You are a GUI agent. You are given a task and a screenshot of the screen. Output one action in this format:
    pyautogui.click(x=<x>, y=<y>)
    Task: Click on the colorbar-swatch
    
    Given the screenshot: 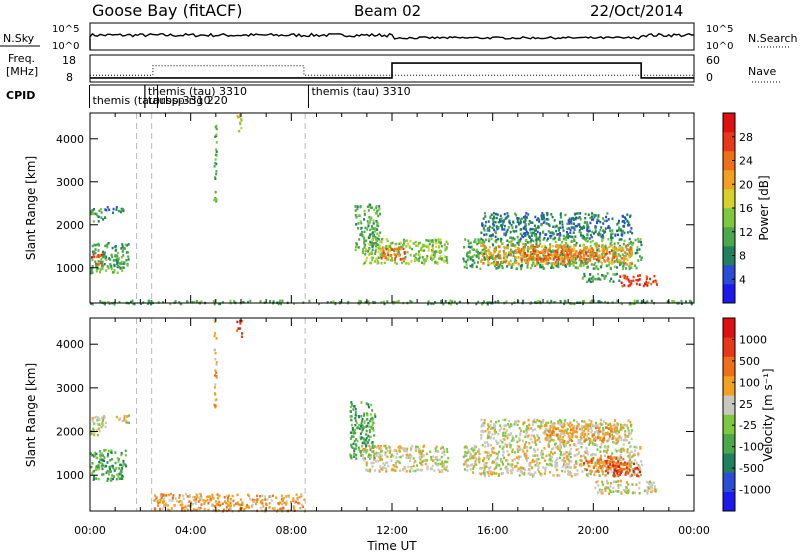 What is the action you would take?
    pyautogui.click(x=729, y=123)
    